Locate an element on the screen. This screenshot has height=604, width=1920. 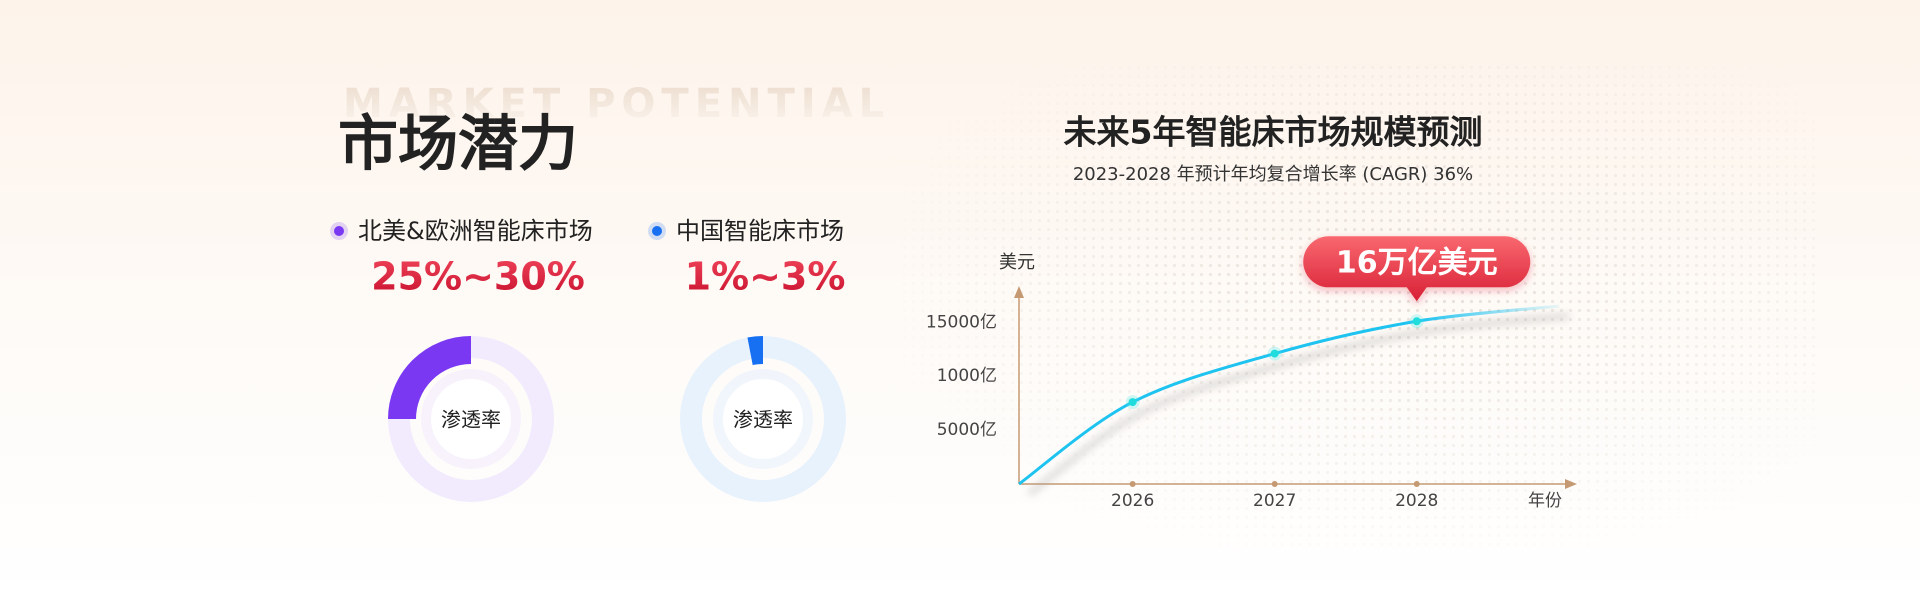
legend-label: 中国智能床市场 is located at coordinates (760, 231).